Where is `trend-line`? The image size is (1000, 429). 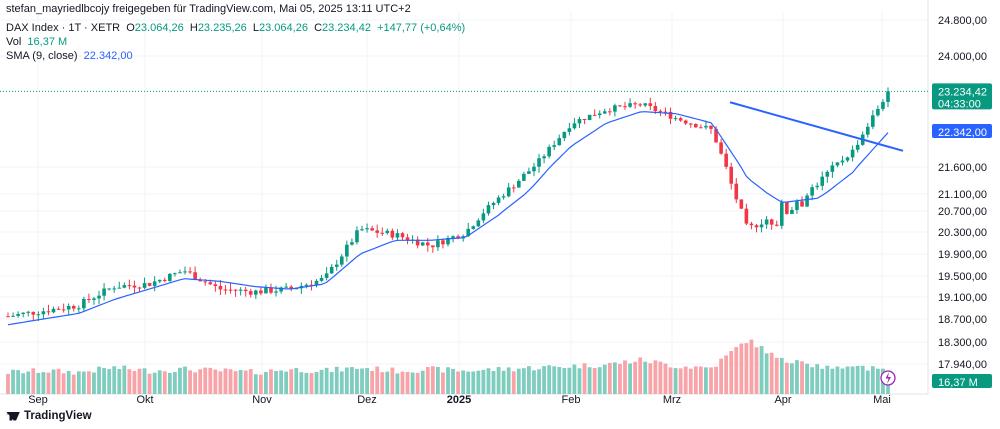
trend-line is located at coordinates (816, 126).